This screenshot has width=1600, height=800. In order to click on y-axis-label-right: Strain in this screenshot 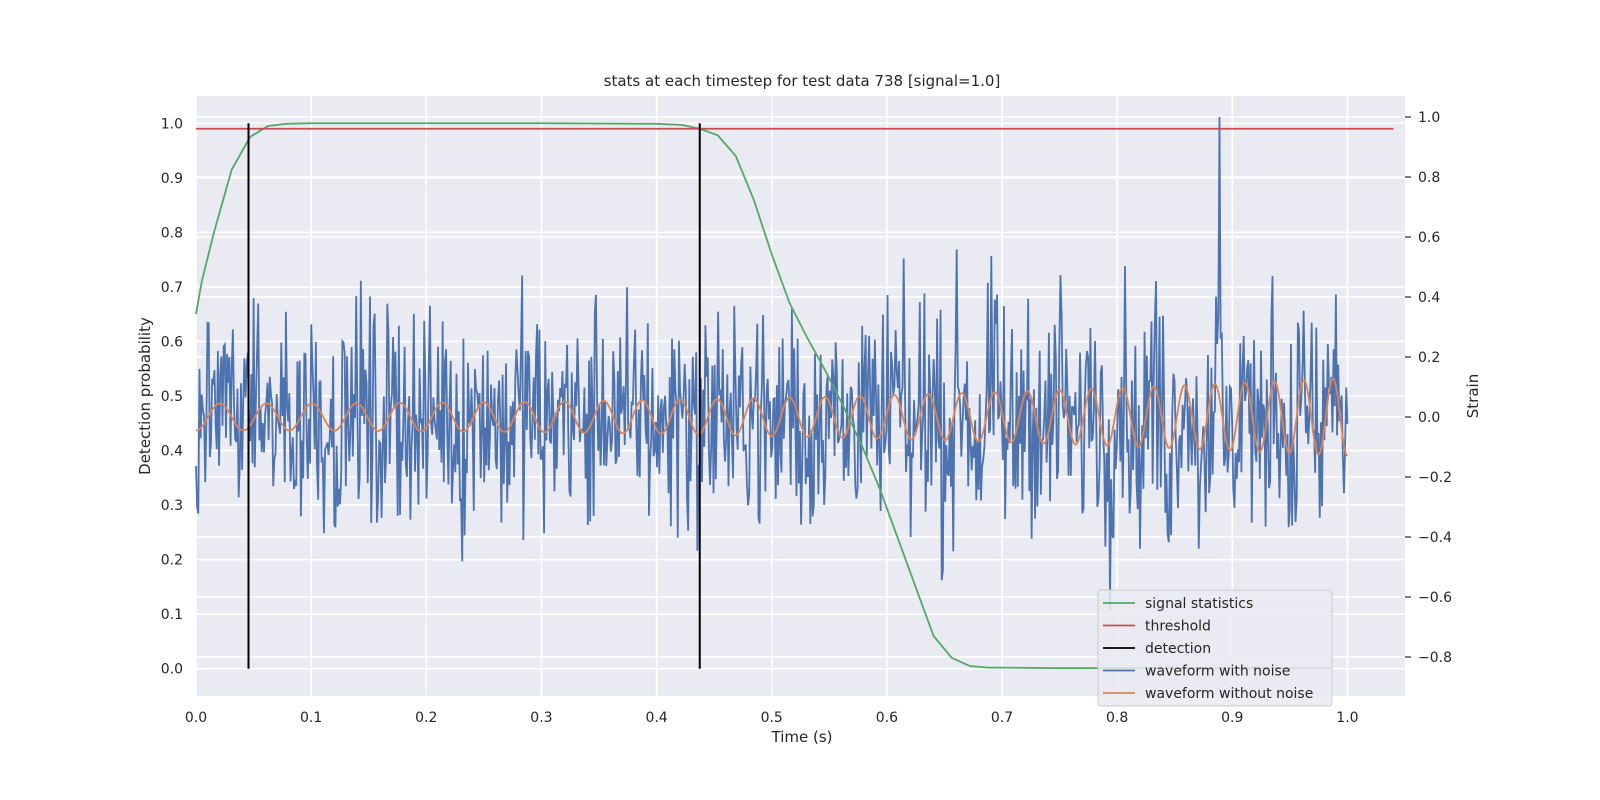, I will do `click(1473, 396)`.